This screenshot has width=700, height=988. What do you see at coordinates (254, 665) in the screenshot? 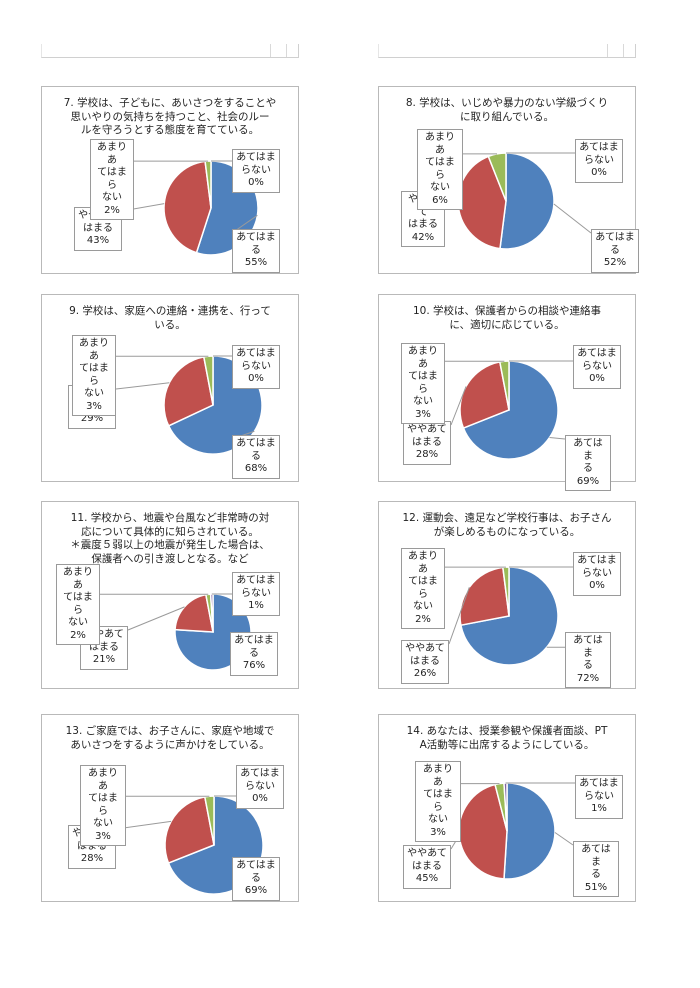
I see `label-percent: 76%` at bounding box center [254, 665].